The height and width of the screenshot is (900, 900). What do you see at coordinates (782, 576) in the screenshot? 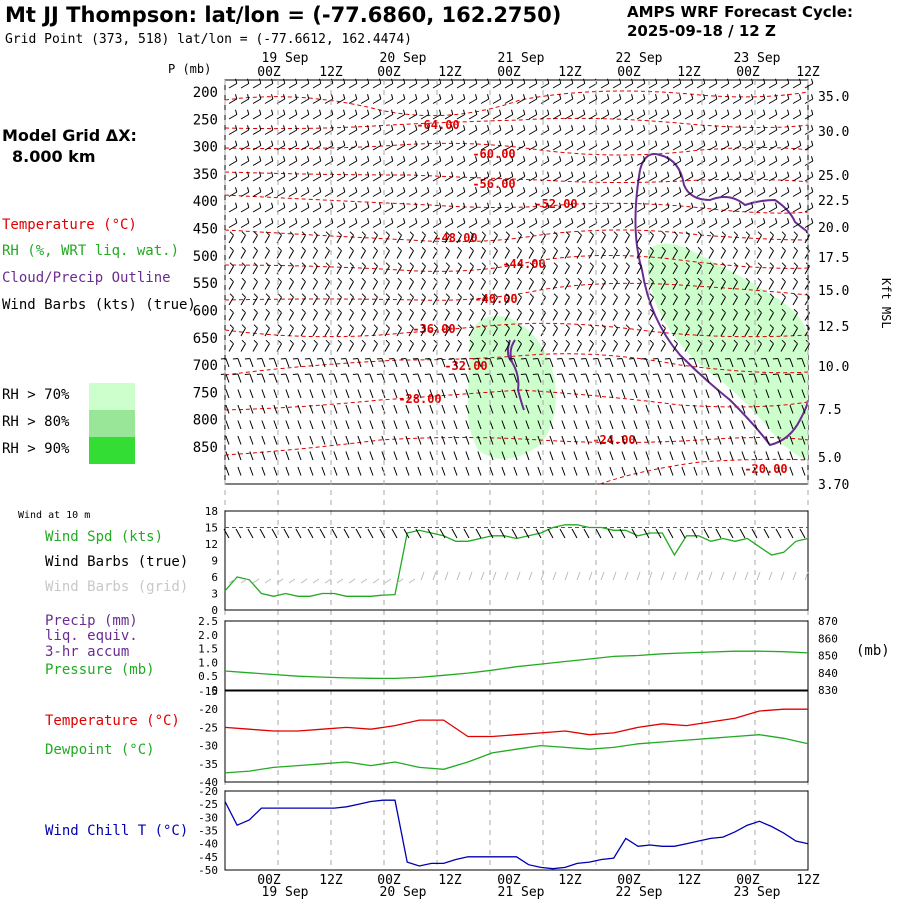
I see `surface-barb-grid` at bounding box center [782, 576].